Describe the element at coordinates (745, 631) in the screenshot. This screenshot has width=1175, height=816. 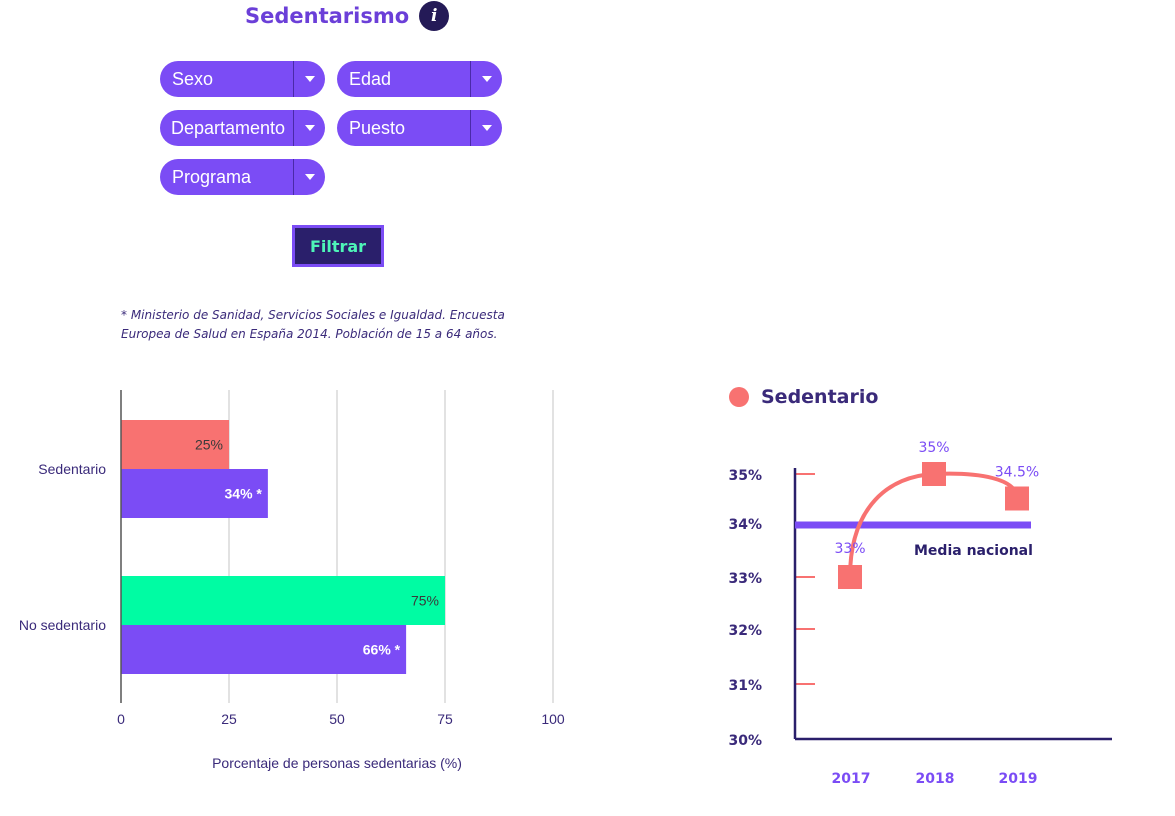
I see `y-tick-label: 32%` at that location.